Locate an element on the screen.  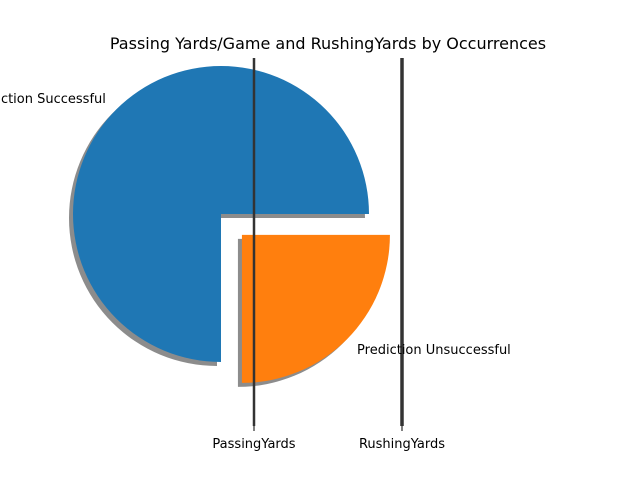
slice-prediction-unsuccessful is located at coordinates (315, 308).